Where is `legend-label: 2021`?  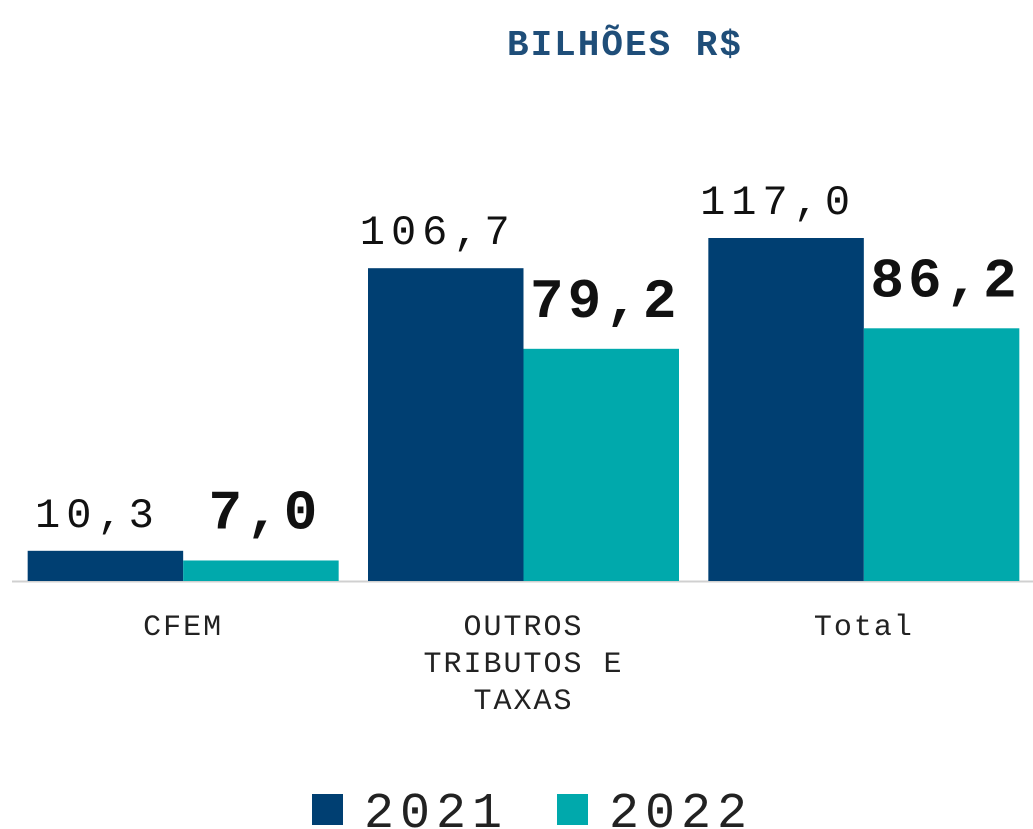 legend-label: 2021 is located at coordinates (436, 807).